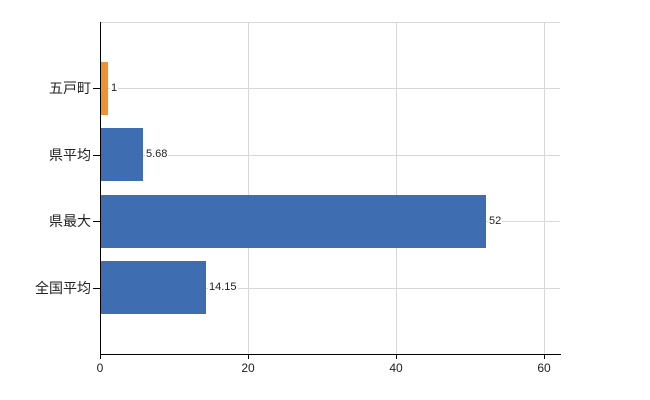 This screenshot has width=650, height=400. Describe the element at coordinates (100, 188) in the screenshot. I see `y-axis-line` at that location.